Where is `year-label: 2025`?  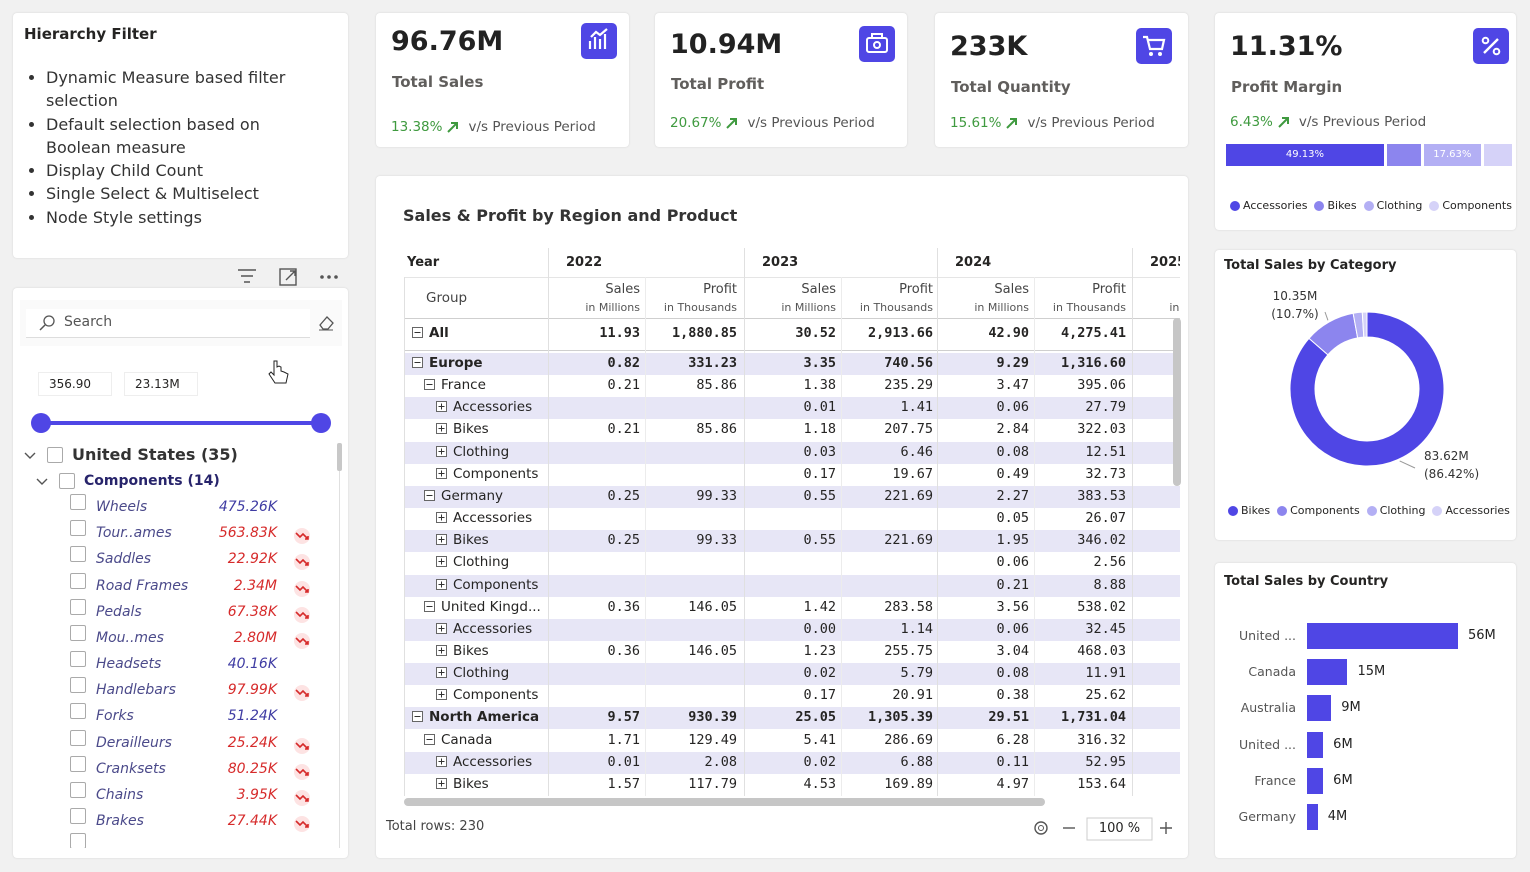
year-label: 2025 is located at coordinates (1165, 262).